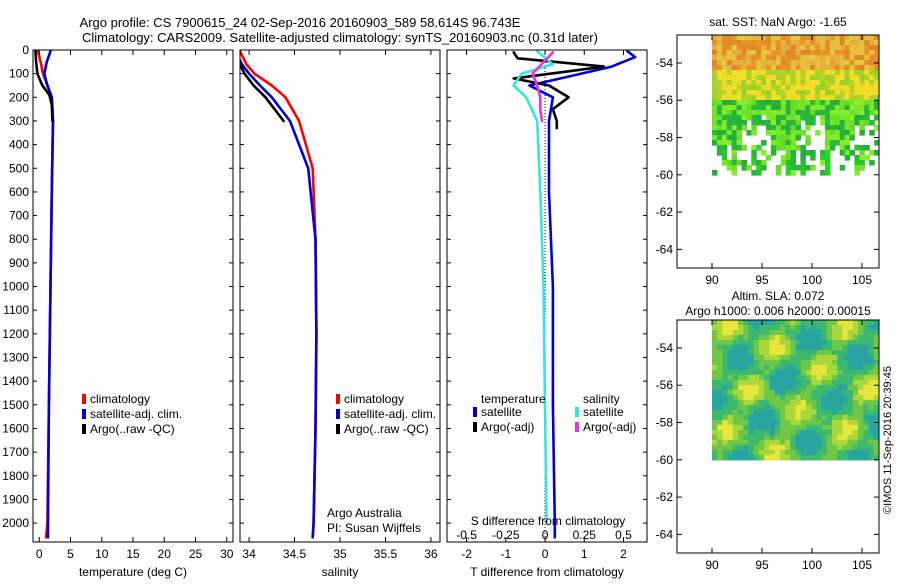  Describe the element at coordinates (665, 249) in the screenshot. I see `map-y-tick-label: -64` at that location.